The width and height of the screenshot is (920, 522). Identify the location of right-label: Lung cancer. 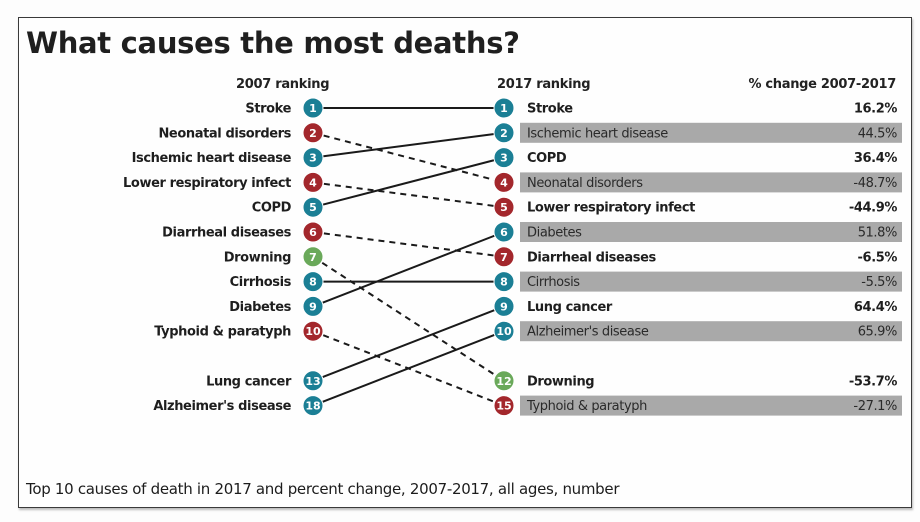
(570, 307).